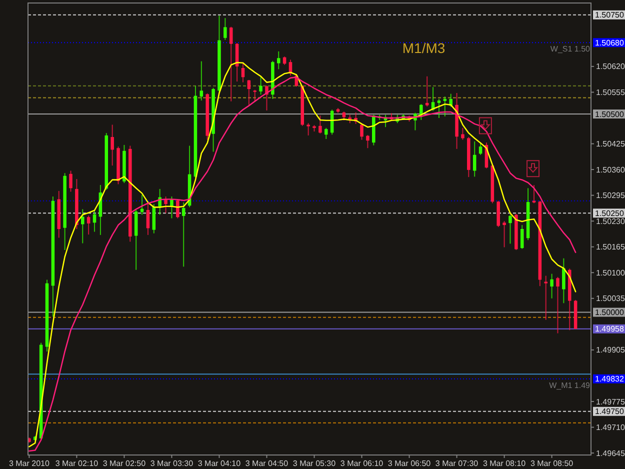  What do you see at coordinates (609, 411) in the screenshot?
I see `ref-line-label: 1.49750` at bounding box center [609, 411].